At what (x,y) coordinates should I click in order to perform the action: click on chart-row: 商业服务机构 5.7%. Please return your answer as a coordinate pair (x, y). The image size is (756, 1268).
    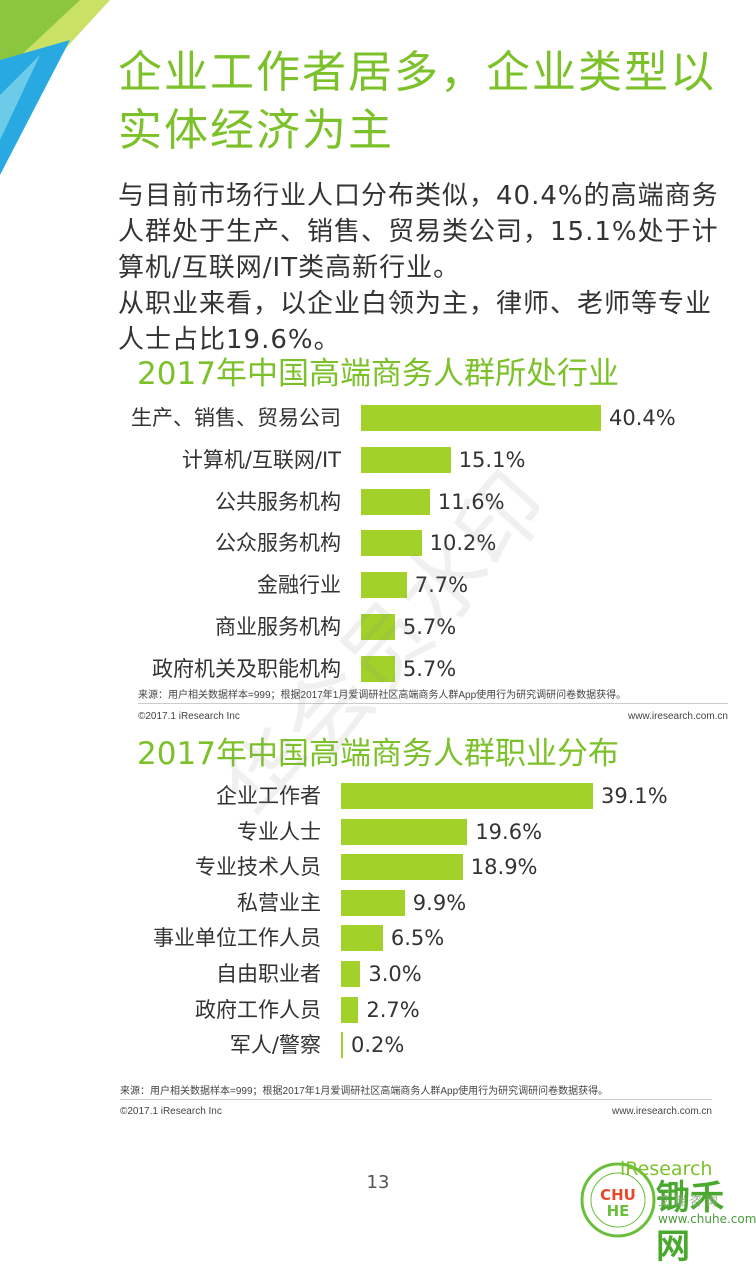
    Looking at the image, I should click on (378, 627).